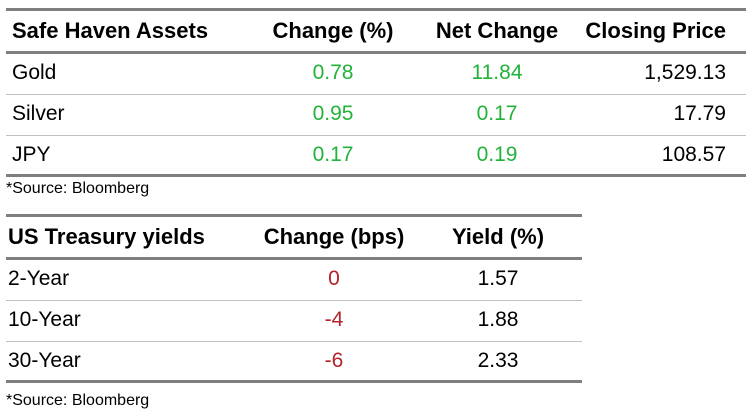  I want to click on header-net-change: Net Change, so click(497, 30).